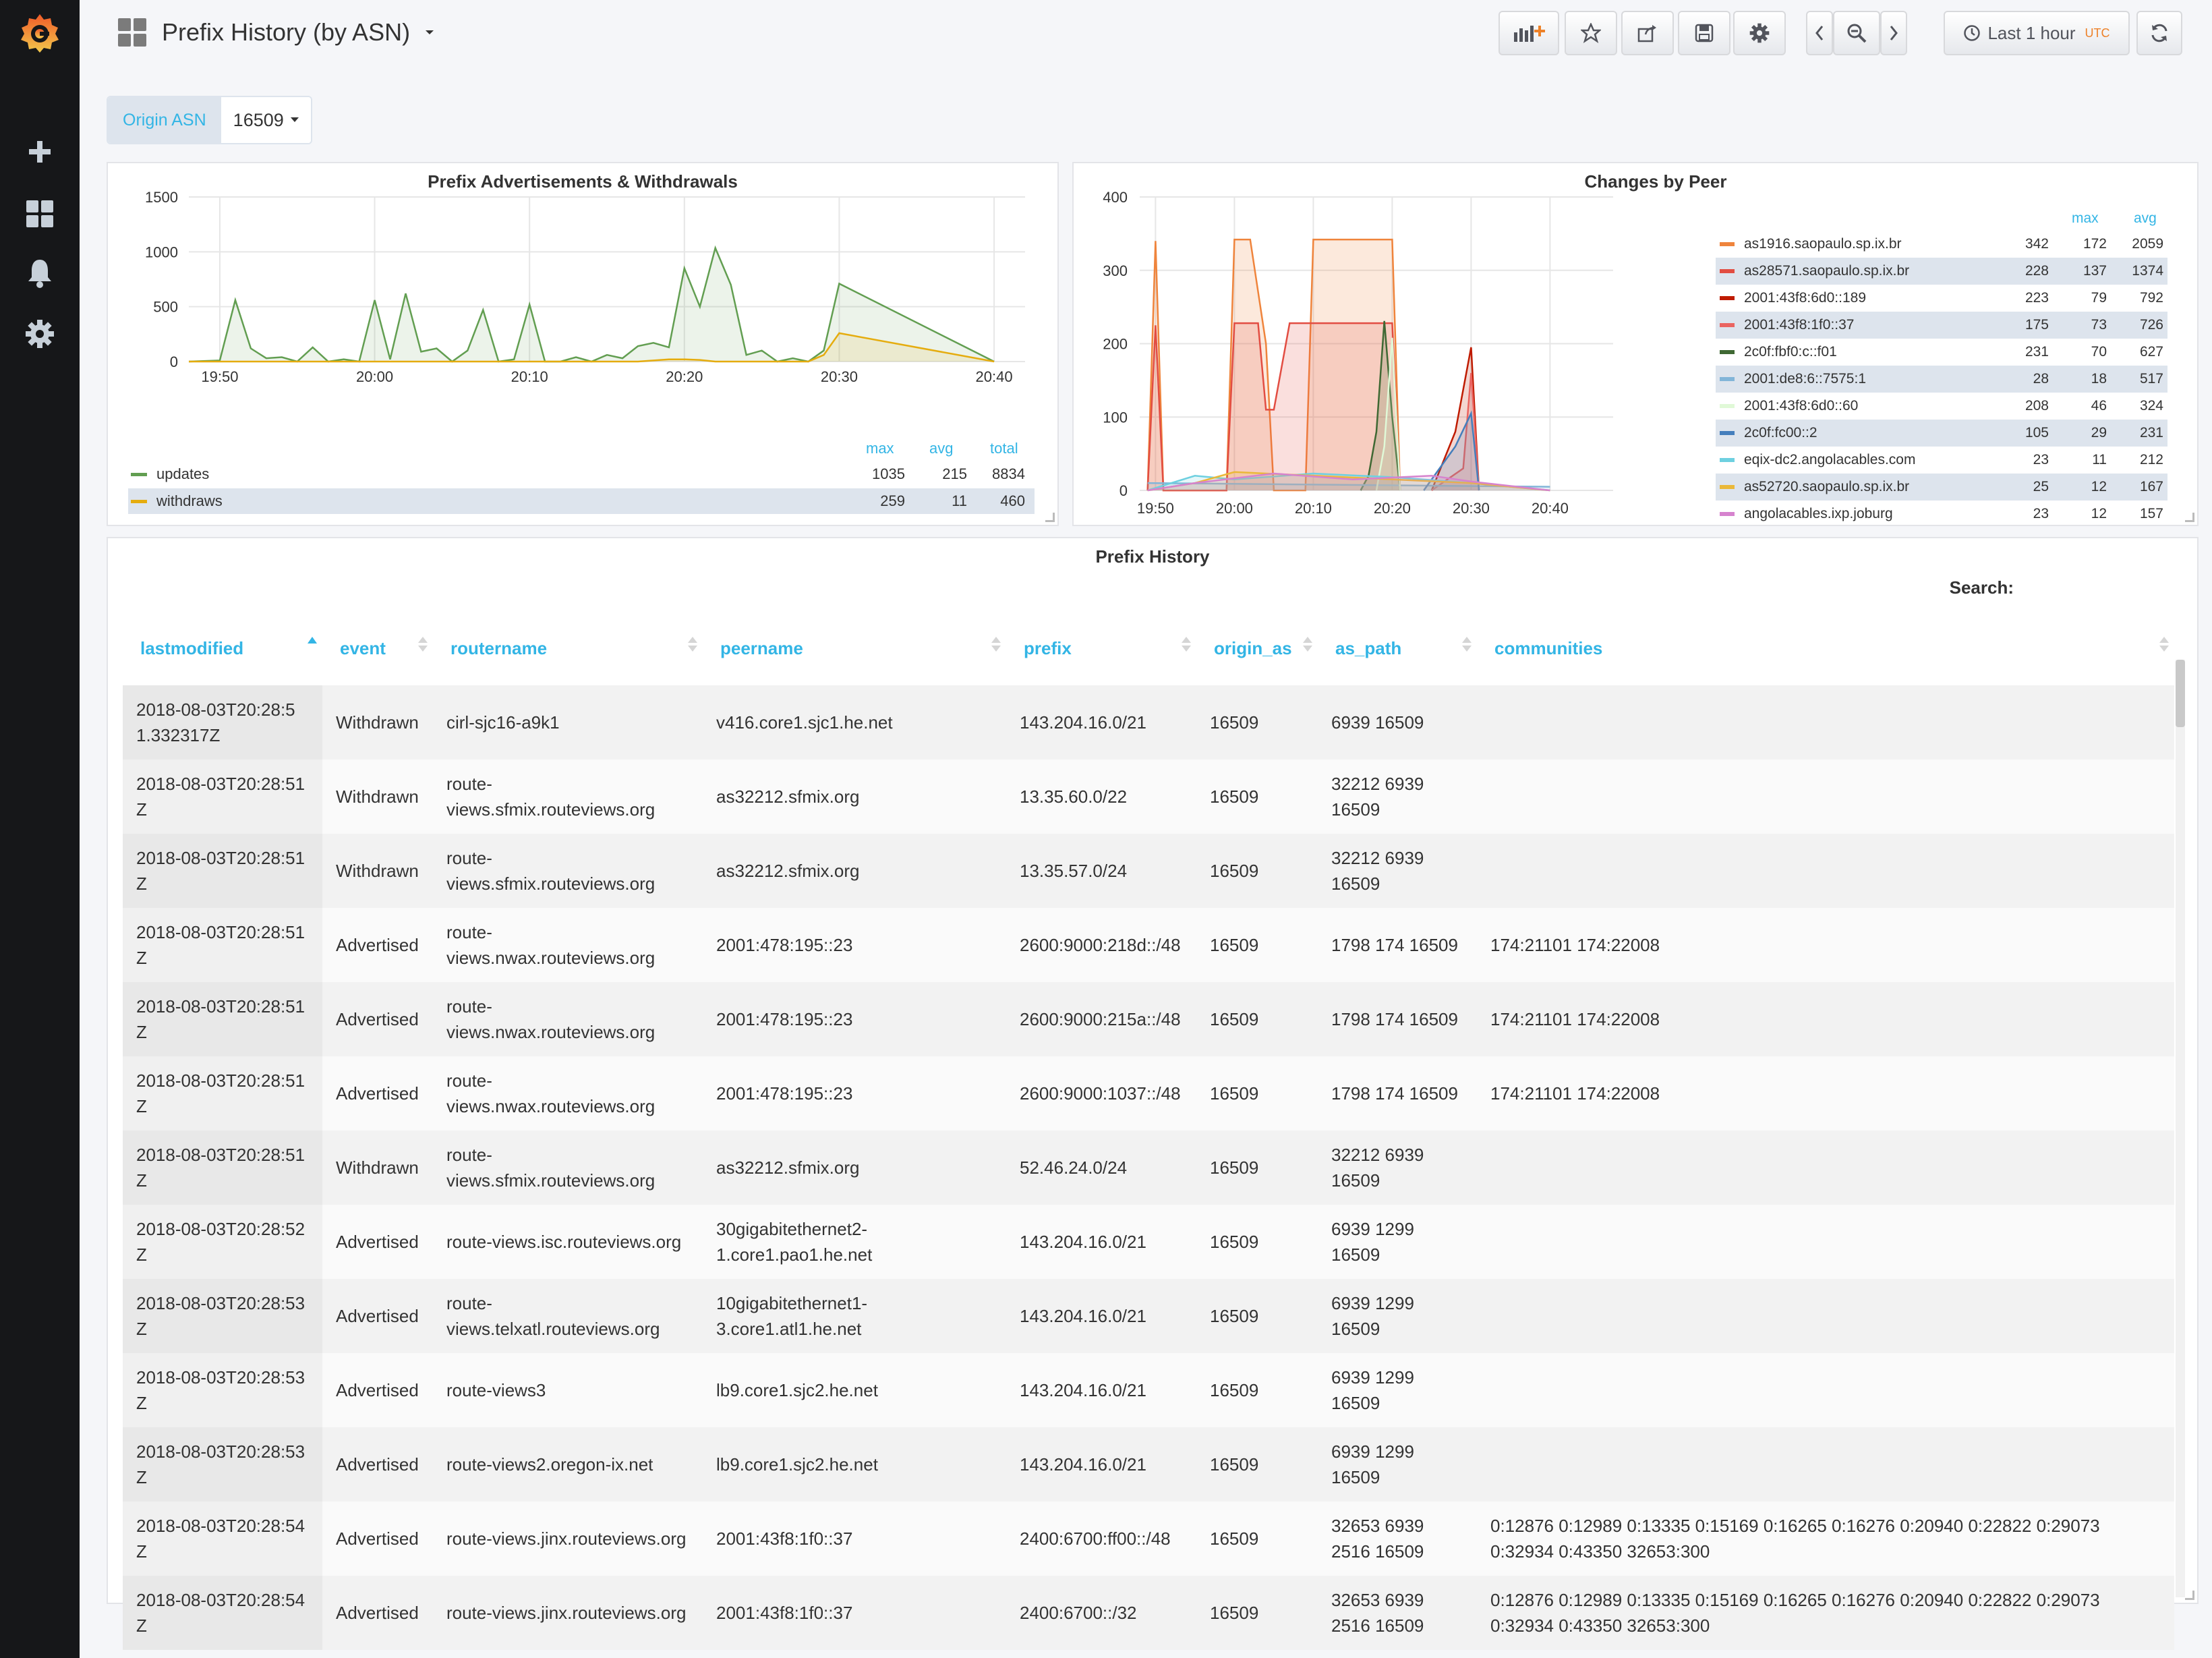  What do you see at coordinates (2159, 33) in the screenshot?
I see `refresh-button` at bounding box center [2159, 33].